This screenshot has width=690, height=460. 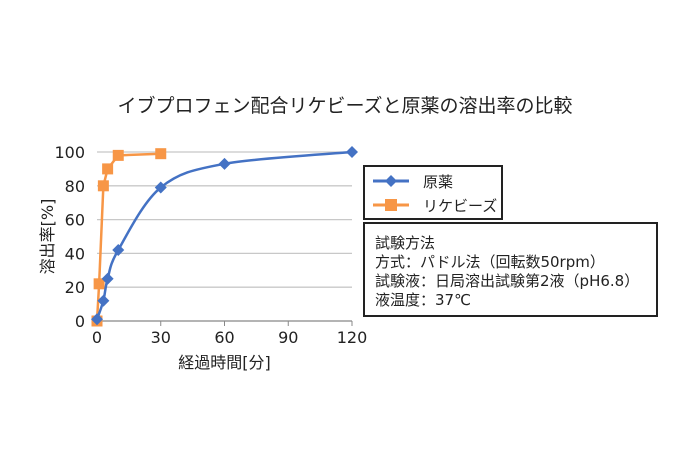 What do you see at coordinates (161, 337) in the screenshot?
I see `x-tick-label: 30` at bounding box center [161, 337].